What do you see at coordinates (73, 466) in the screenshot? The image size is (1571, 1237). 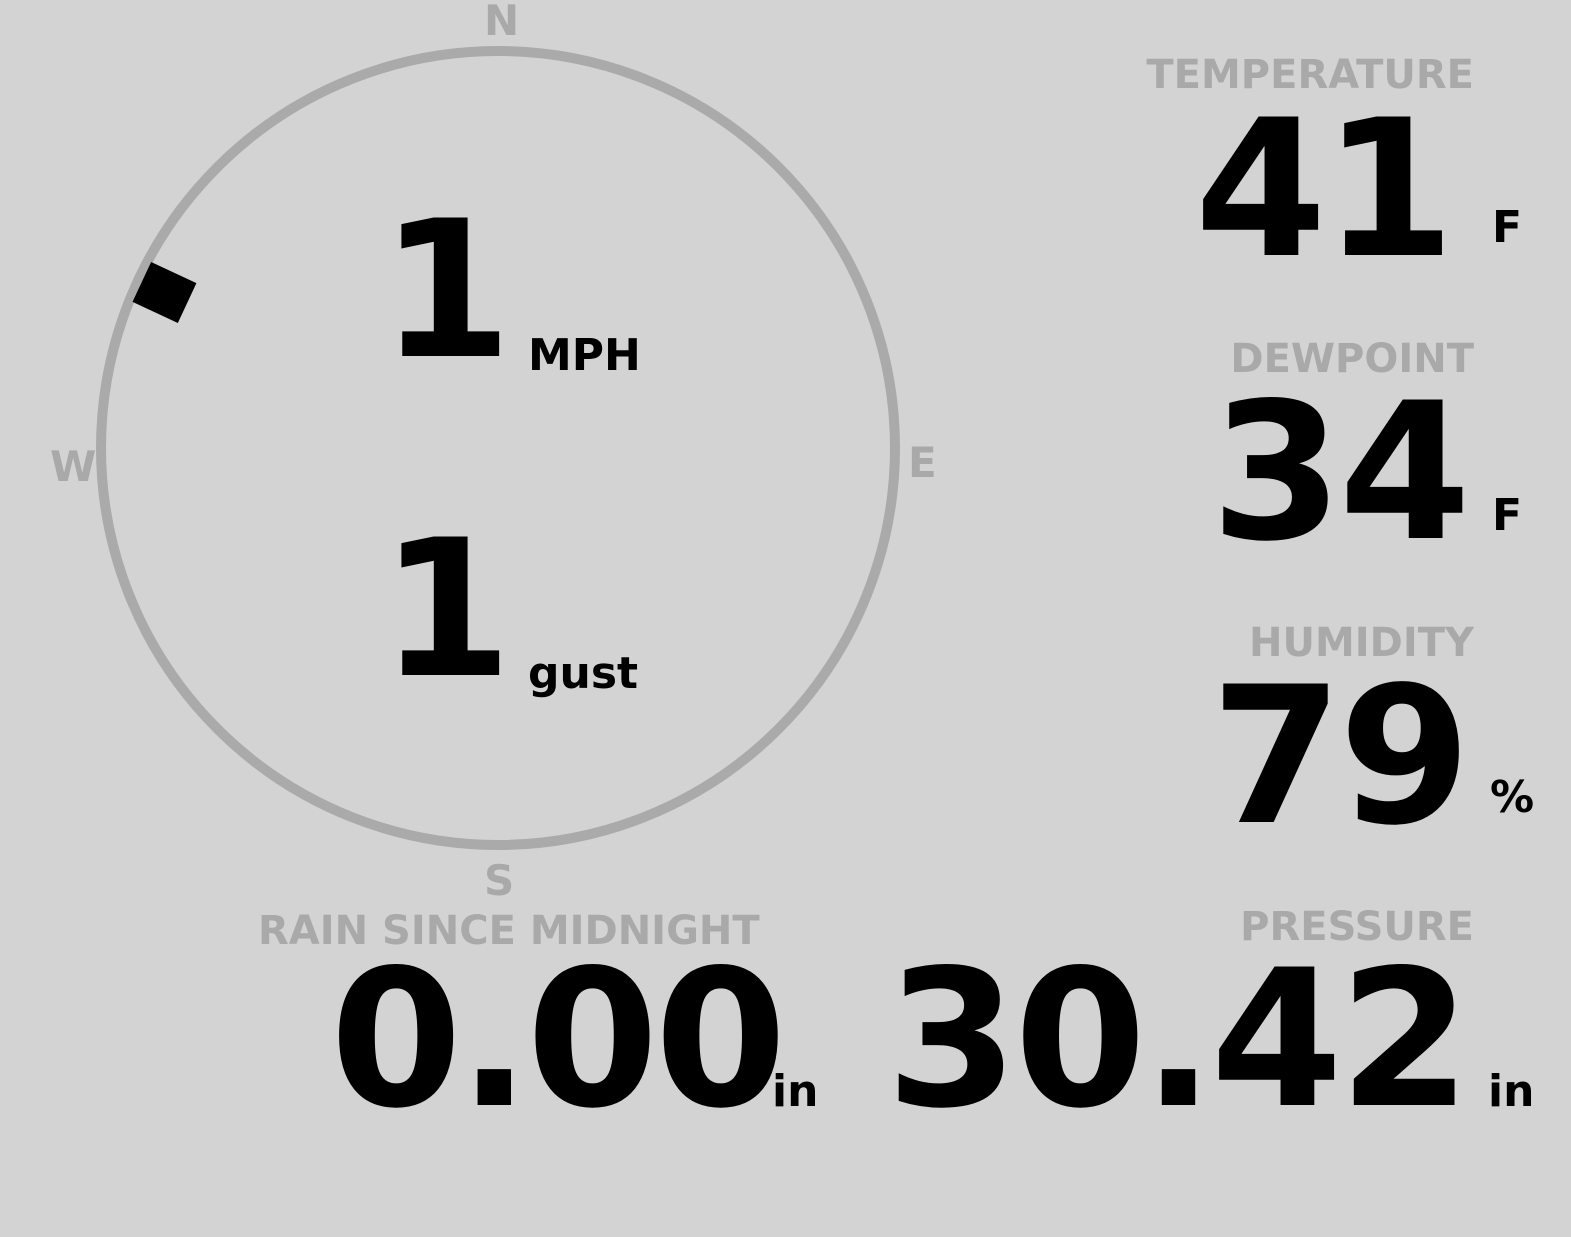 I see `compass-west: W` at bounding box center [73, 466].